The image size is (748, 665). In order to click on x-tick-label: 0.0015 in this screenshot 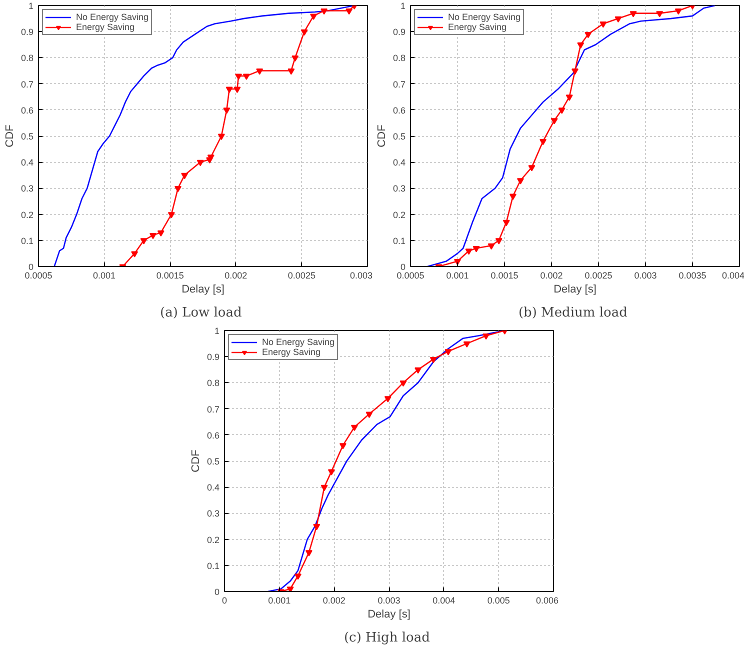, I will do `click(170, 275)`.